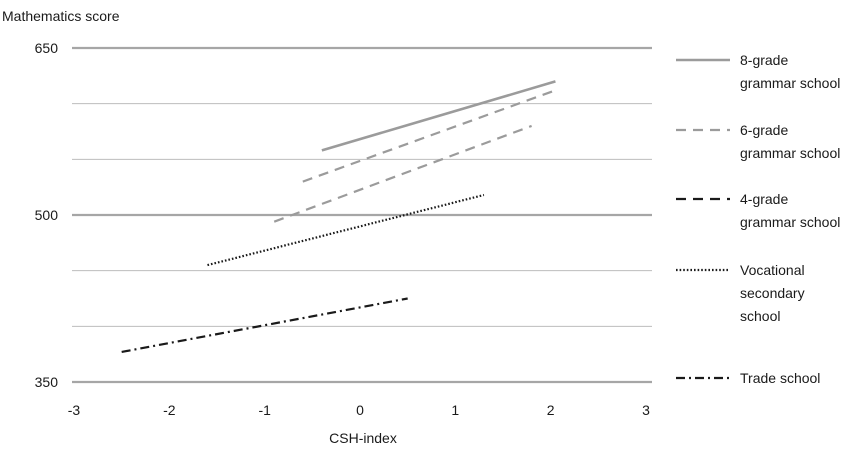  What do you see at coordinates (169, 410) in the screenshot?
I see `x-tick-label: -2` at bounding box center [169, 410].